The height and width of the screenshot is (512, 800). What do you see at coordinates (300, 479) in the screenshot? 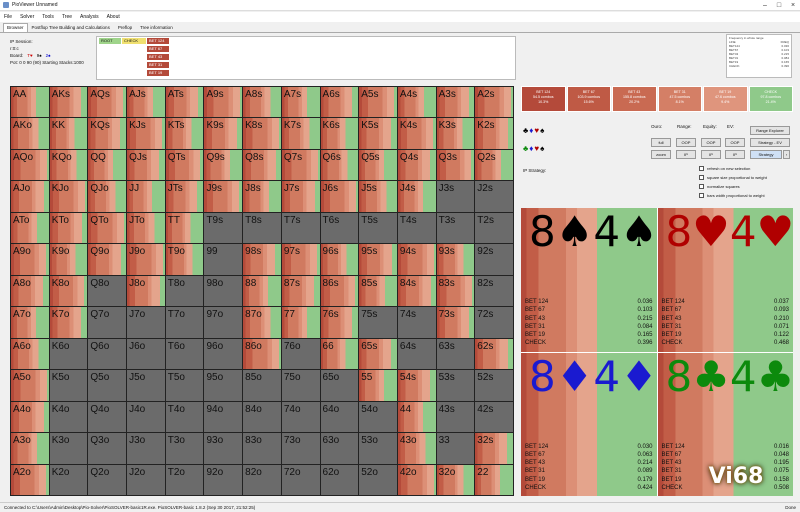
I see `hand-cell: 72o` at bounding box center [300, 479].